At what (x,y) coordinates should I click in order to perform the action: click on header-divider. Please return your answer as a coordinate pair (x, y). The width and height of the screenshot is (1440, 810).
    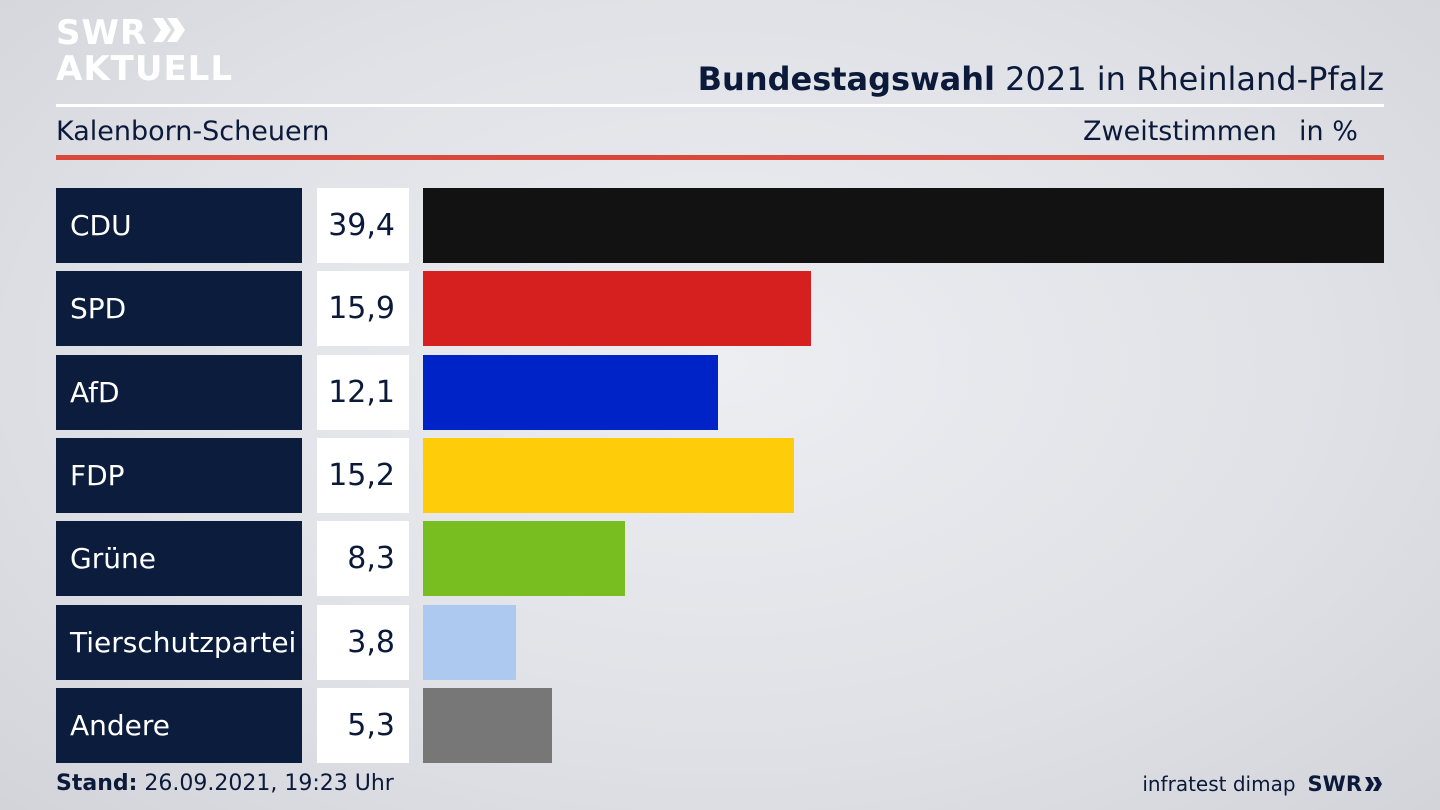
    Looking at the image, I should click on (720, 105).